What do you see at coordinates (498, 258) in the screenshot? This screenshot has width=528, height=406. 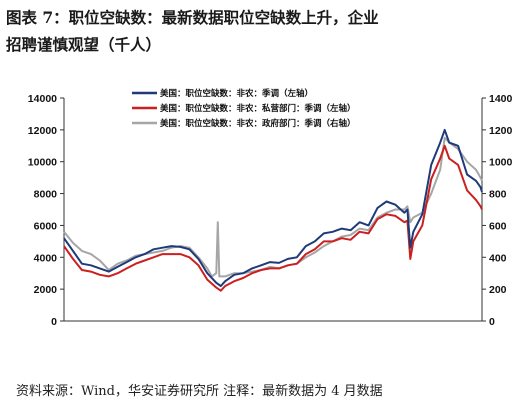 I see `right-tick-label: 400` at bounding box center [498, 258].